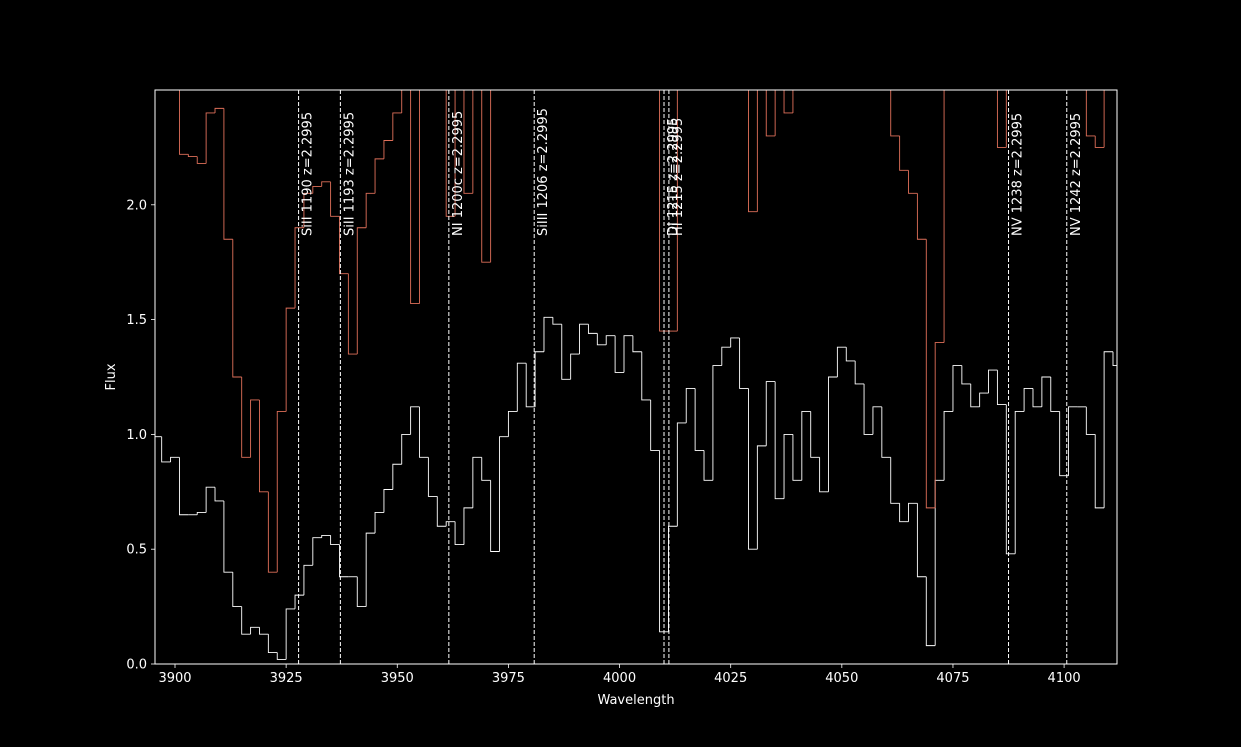 This screenshot has height=747, width=1241. I want to click on y-tick-label: 2.0, so click(136, 205).